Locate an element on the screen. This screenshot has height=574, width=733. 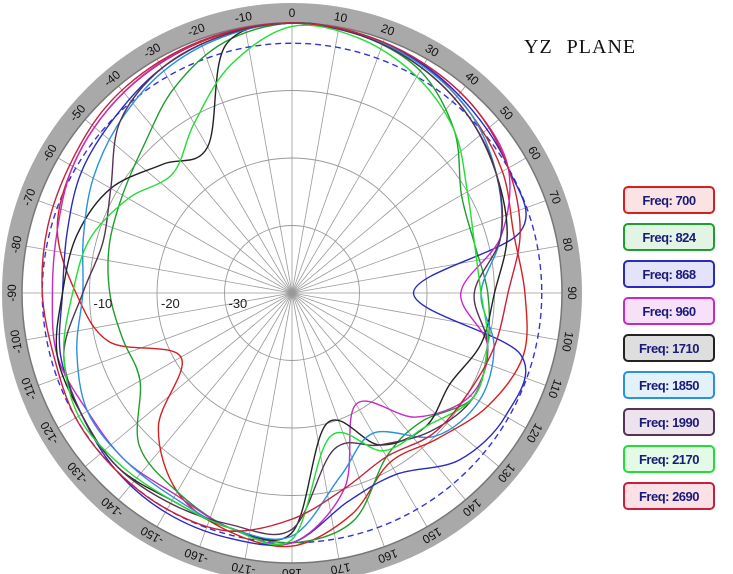
legend-item-2: Freq: 868 is located at coordinates (669, 274).